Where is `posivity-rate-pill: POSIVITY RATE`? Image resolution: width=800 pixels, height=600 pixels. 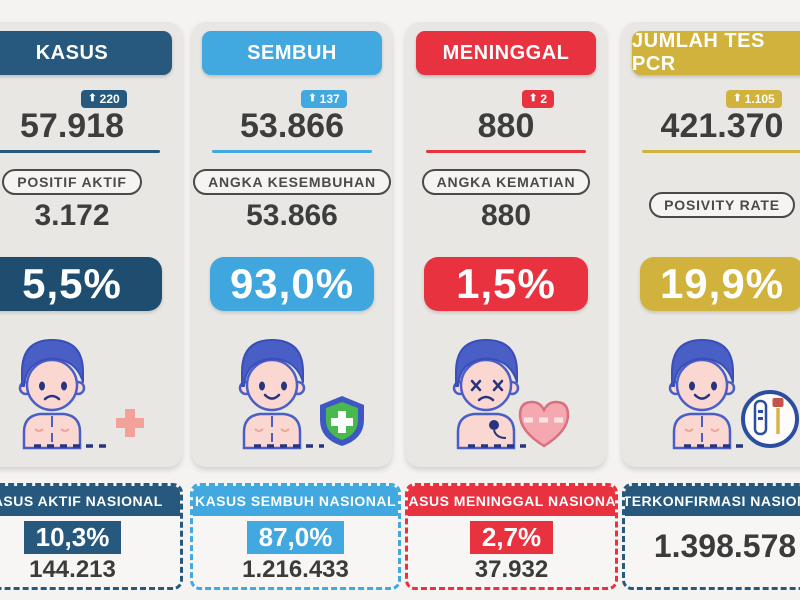
posivity-rate-pill: POSIVITY RATE is located at coordinates (722, 205).